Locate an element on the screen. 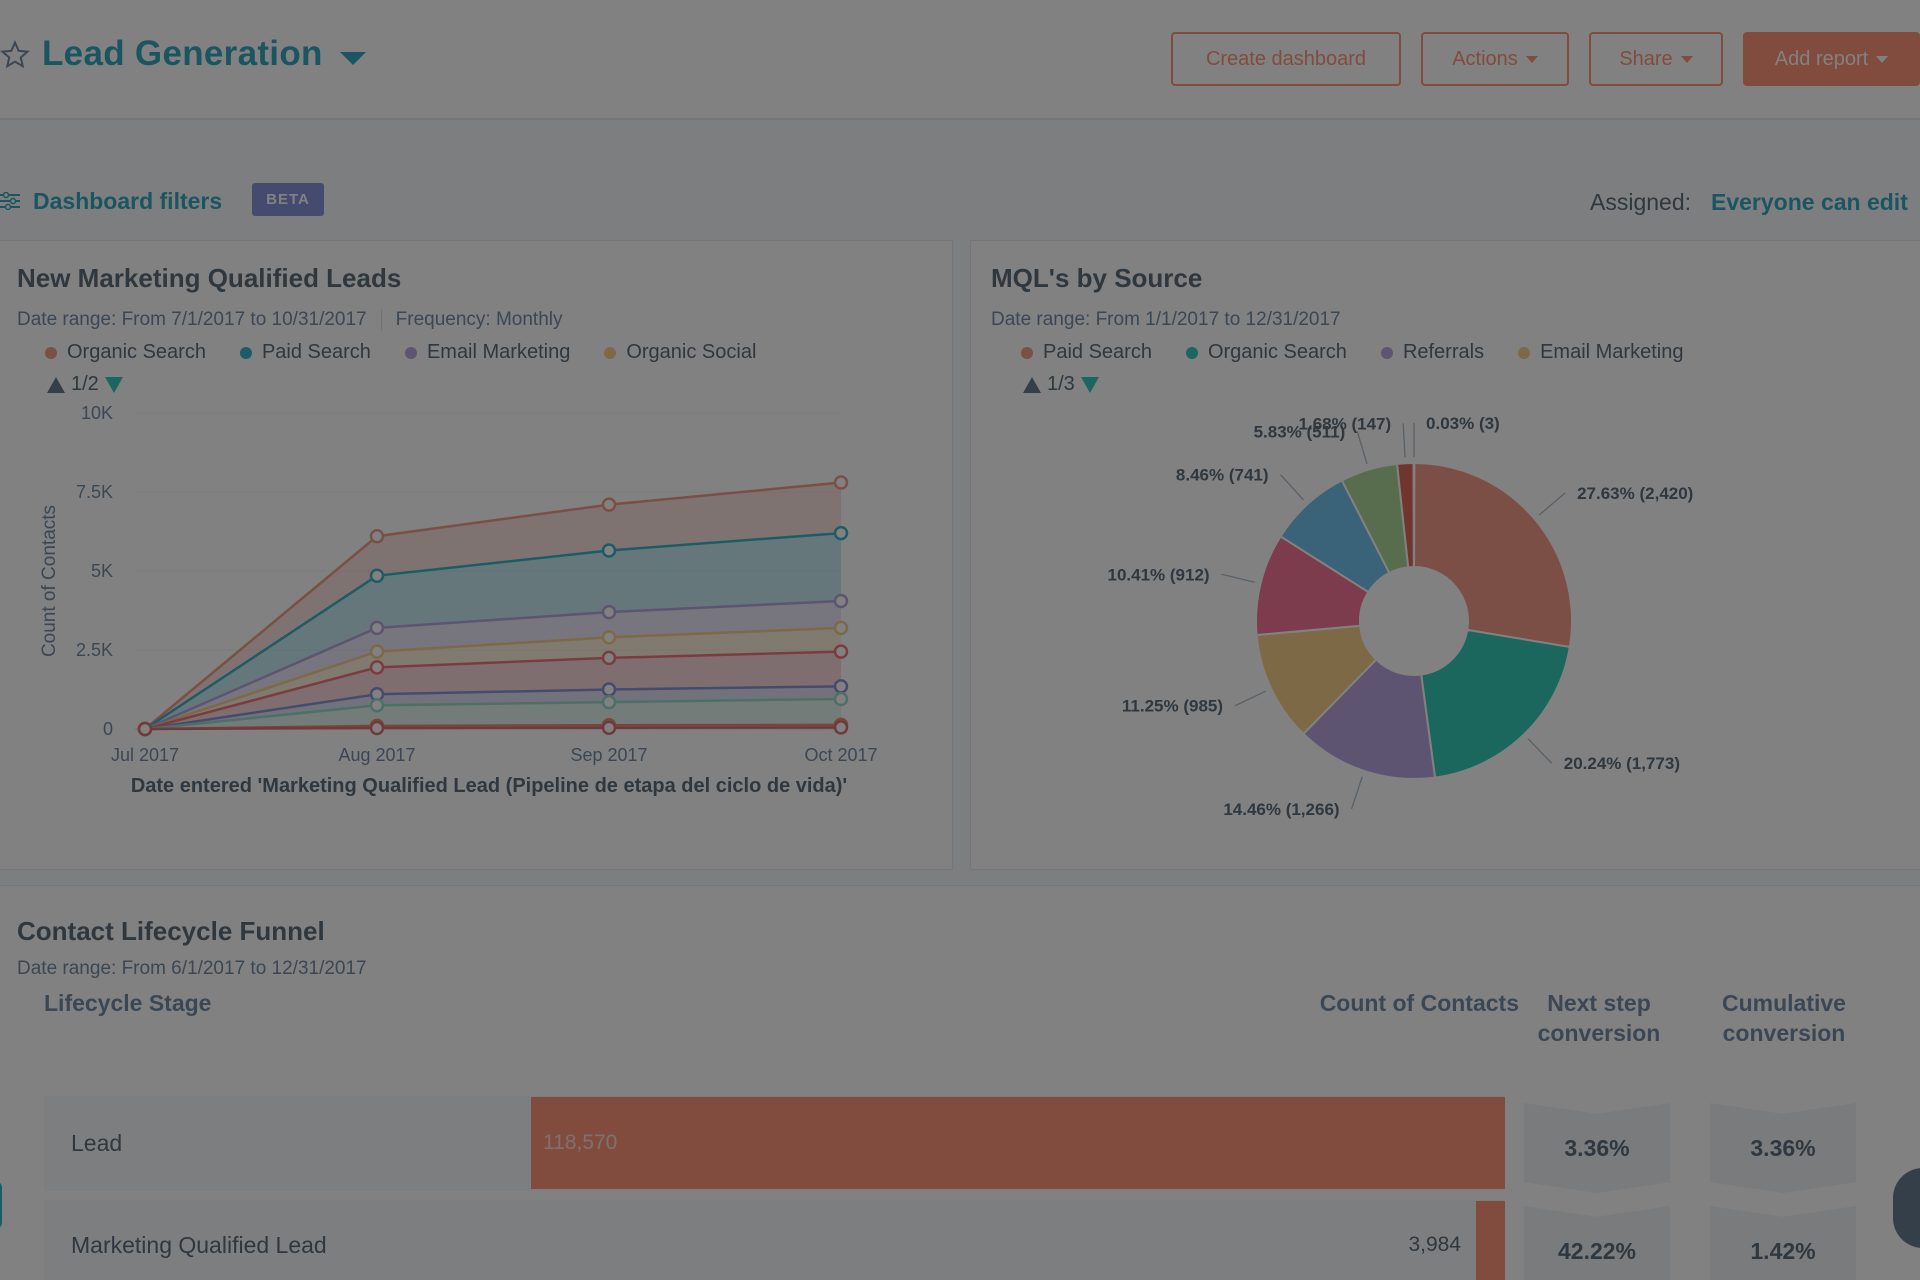  beta-badge: BETA is located at coordinates (288, 199).